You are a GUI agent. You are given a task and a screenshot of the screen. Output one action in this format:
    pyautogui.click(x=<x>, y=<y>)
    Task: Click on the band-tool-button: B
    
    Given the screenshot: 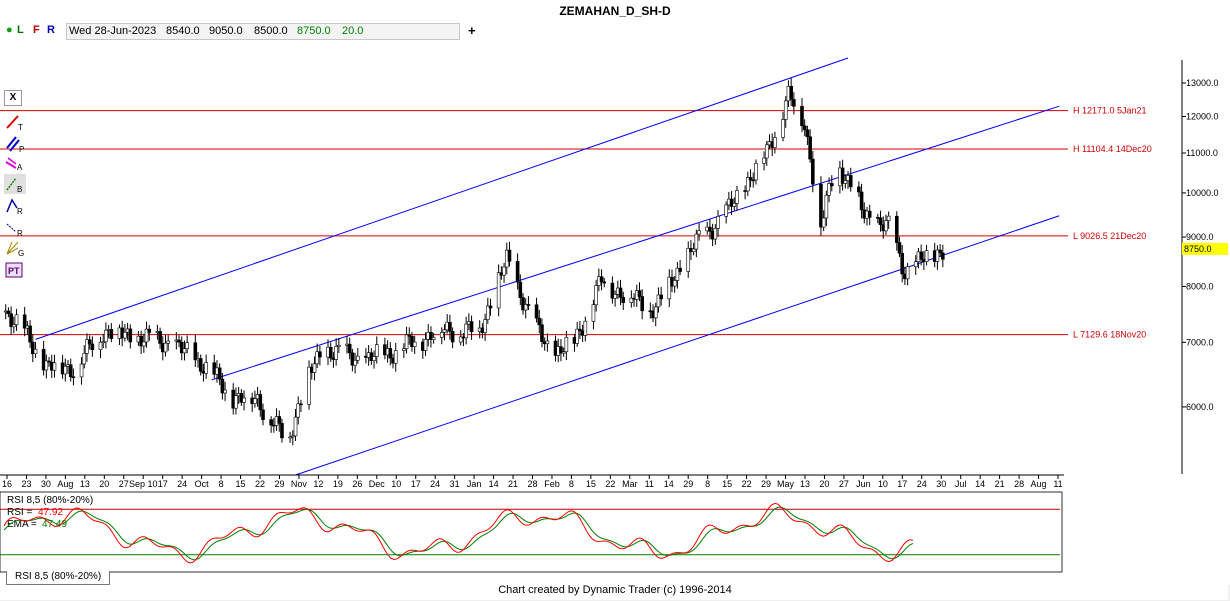 What is the action you would take?
    pyautogui.click(x=15, y=184)
    